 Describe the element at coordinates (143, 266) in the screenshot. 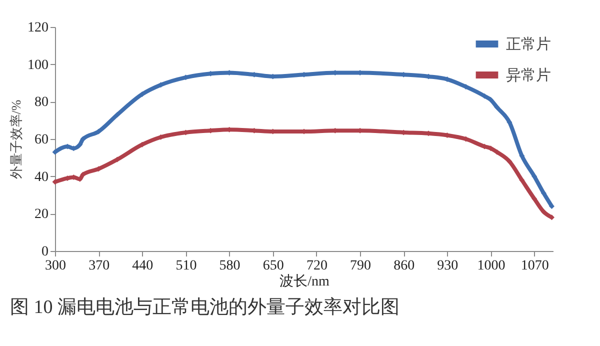

I see `x-tick-label: 440` at that location.